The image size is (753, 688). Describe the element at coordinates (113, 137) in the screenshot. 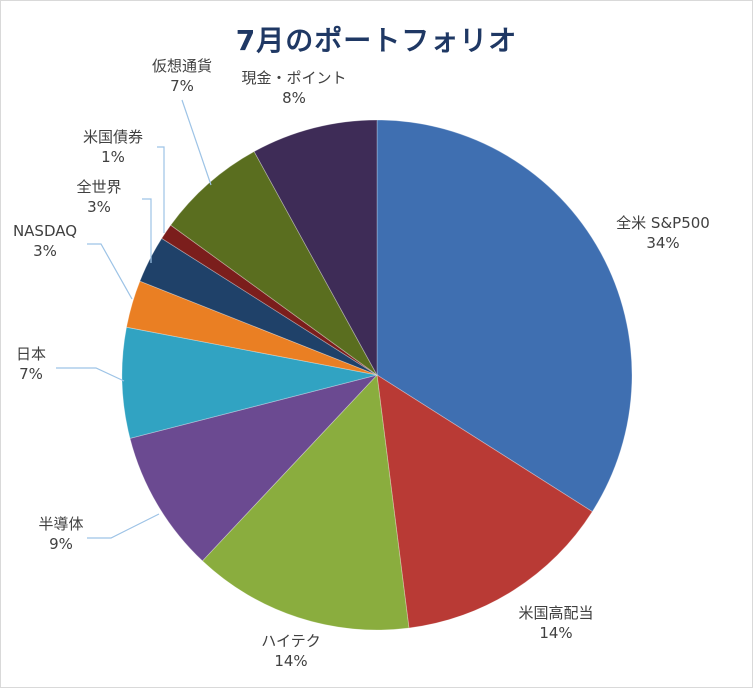

I see `slice-label: 米国債券` at that location.